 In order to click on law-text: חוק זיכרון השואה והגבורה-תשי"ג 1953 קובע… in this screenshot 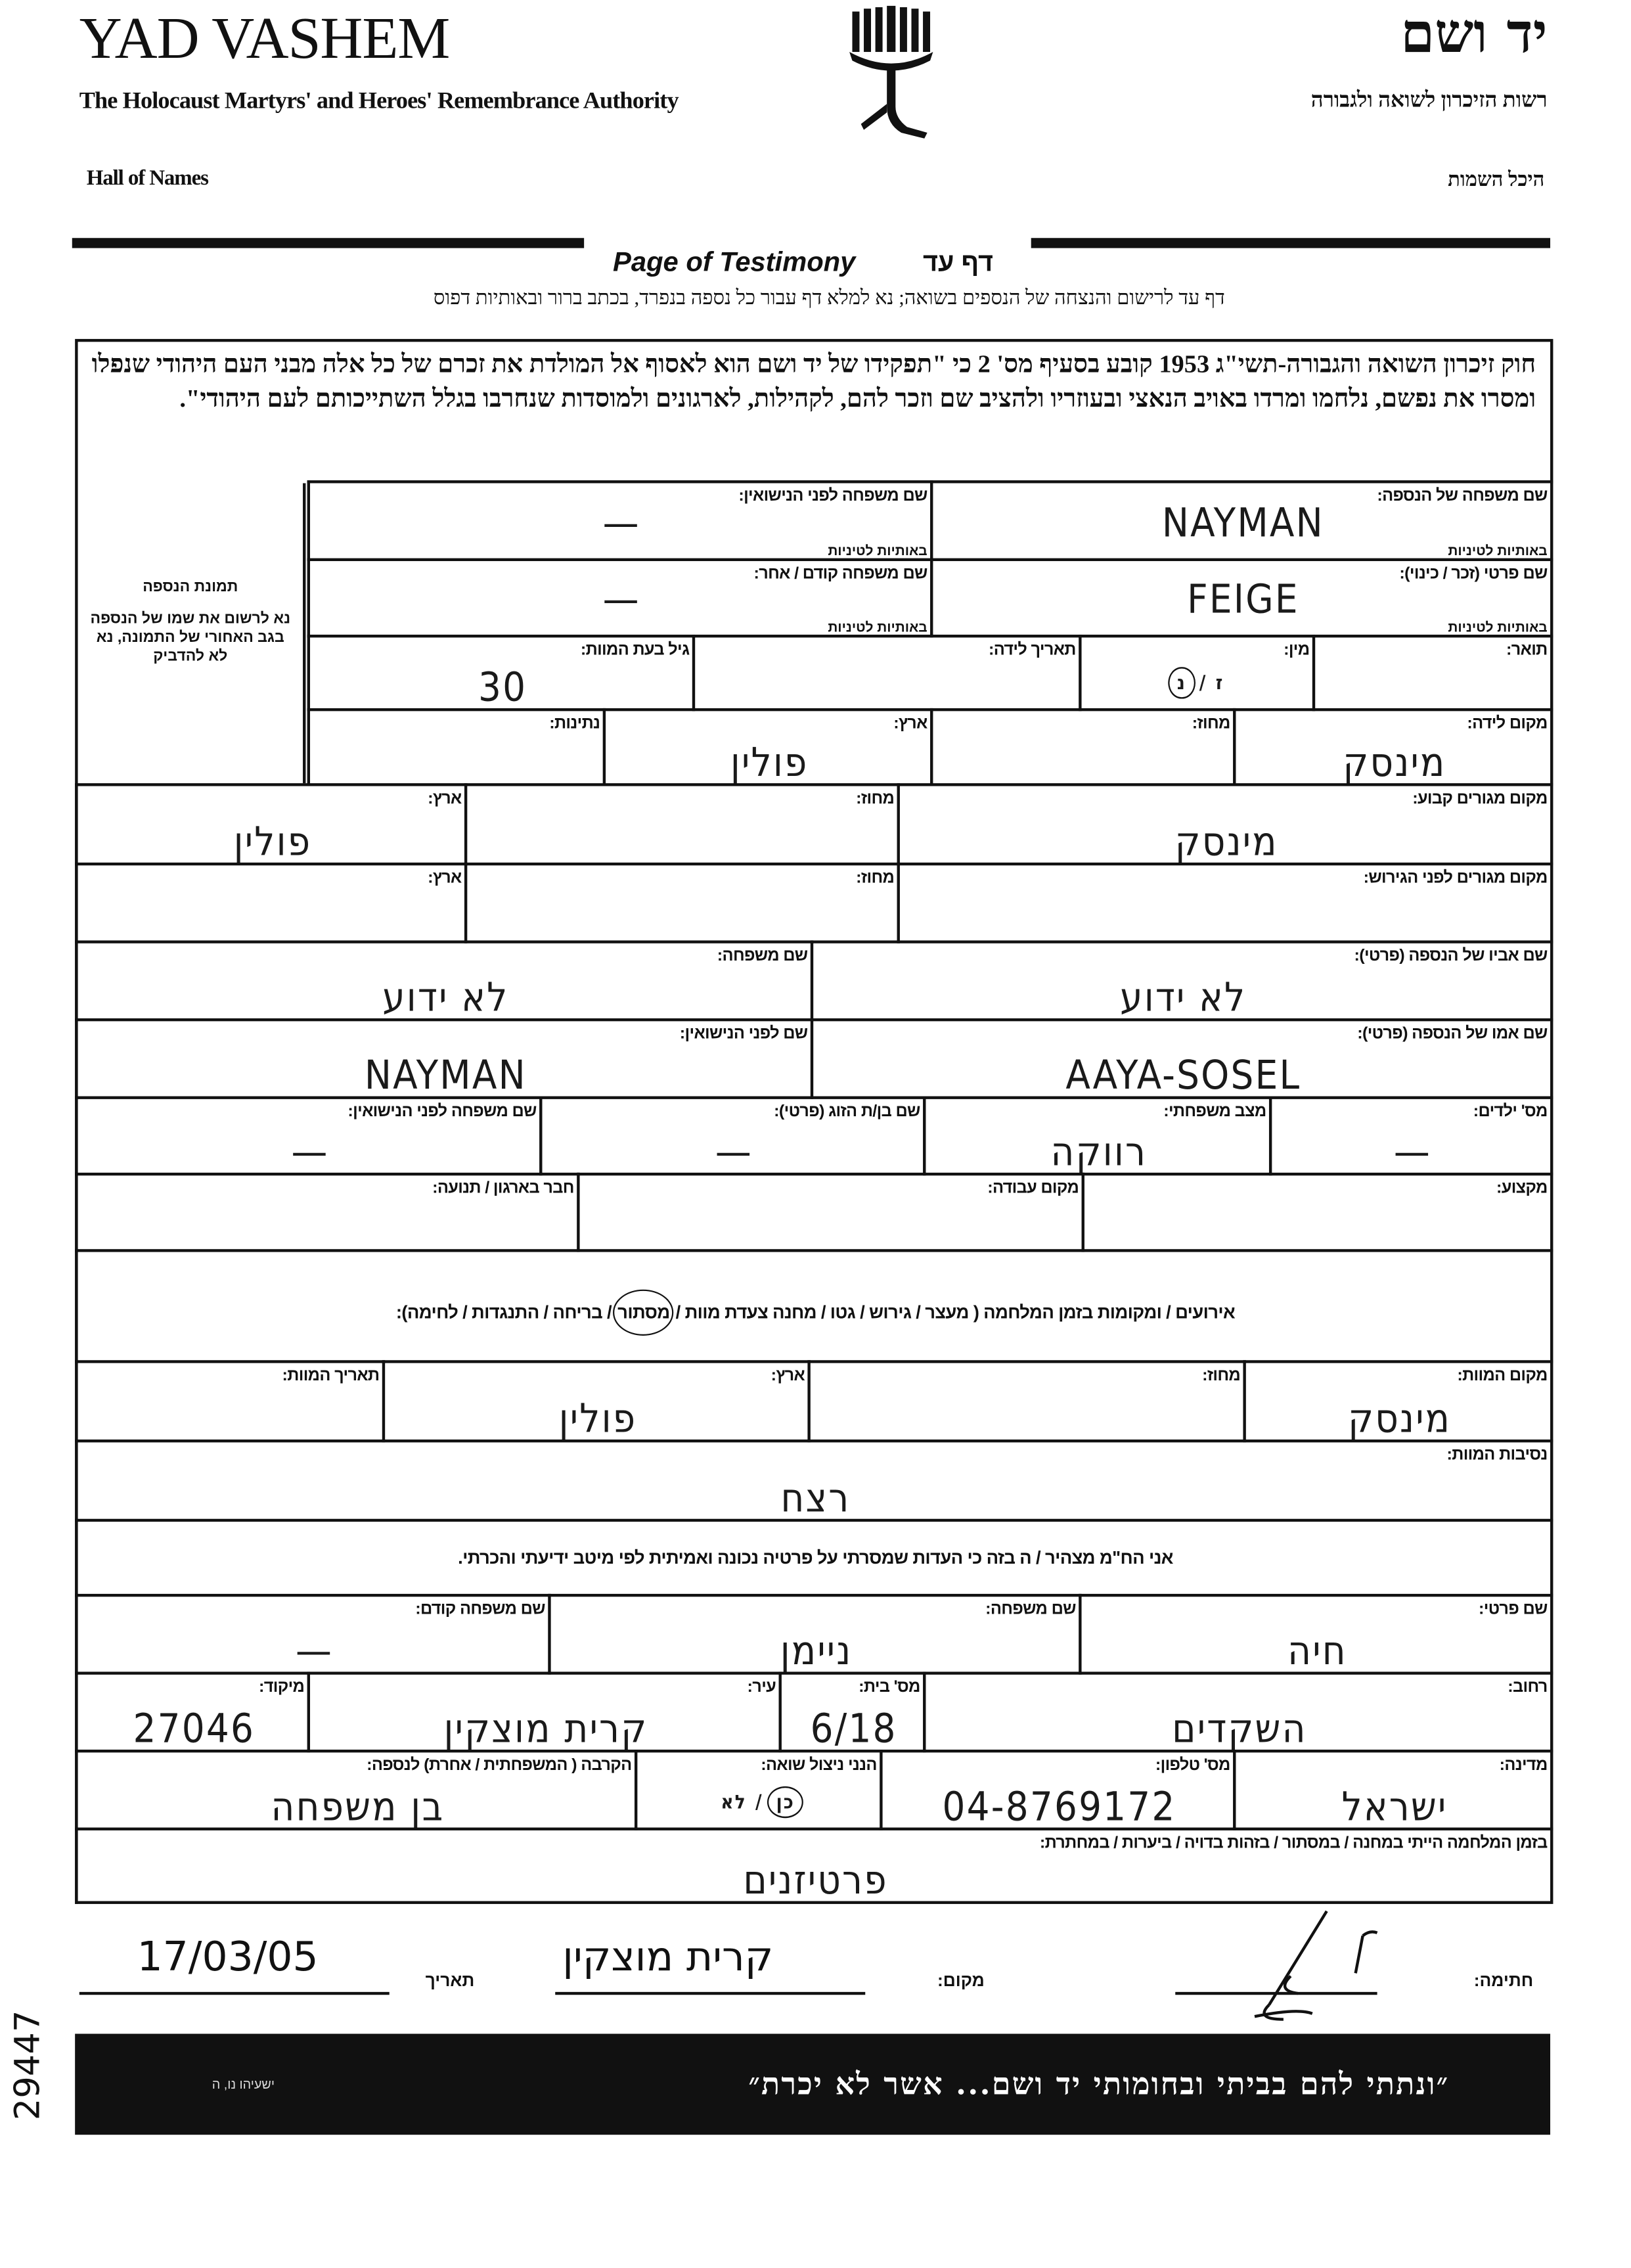, I will do `click(813, 381)`.